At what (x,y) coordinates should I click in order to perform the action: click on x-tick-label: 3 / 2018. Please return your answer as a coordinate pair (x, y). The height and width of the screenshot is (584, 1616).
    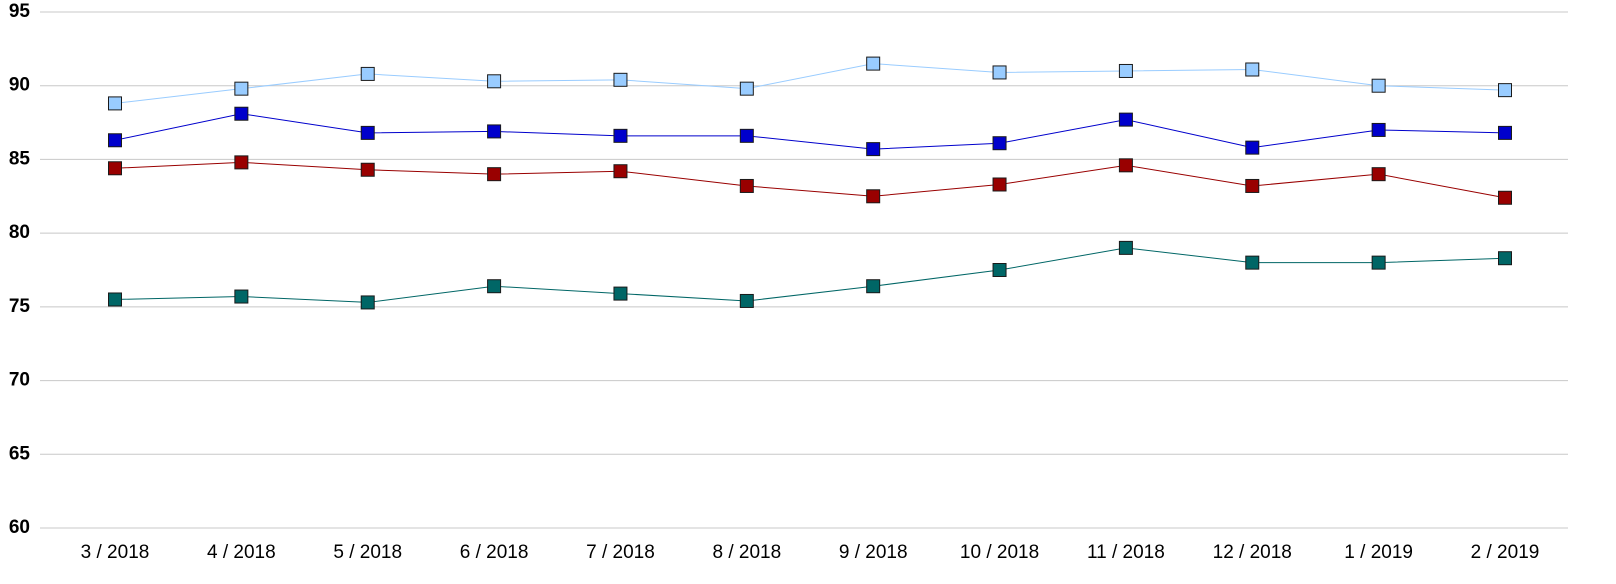
    Looking at the image, I should click on (115, 552).